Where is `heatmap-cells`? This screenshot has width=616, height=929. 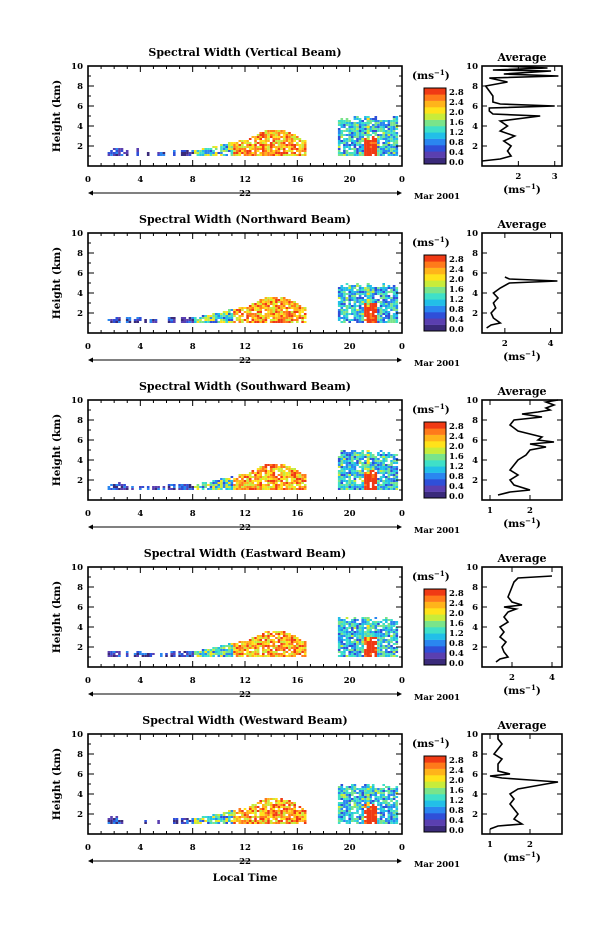 heatmap-cells is located at coordinates (253, 637).